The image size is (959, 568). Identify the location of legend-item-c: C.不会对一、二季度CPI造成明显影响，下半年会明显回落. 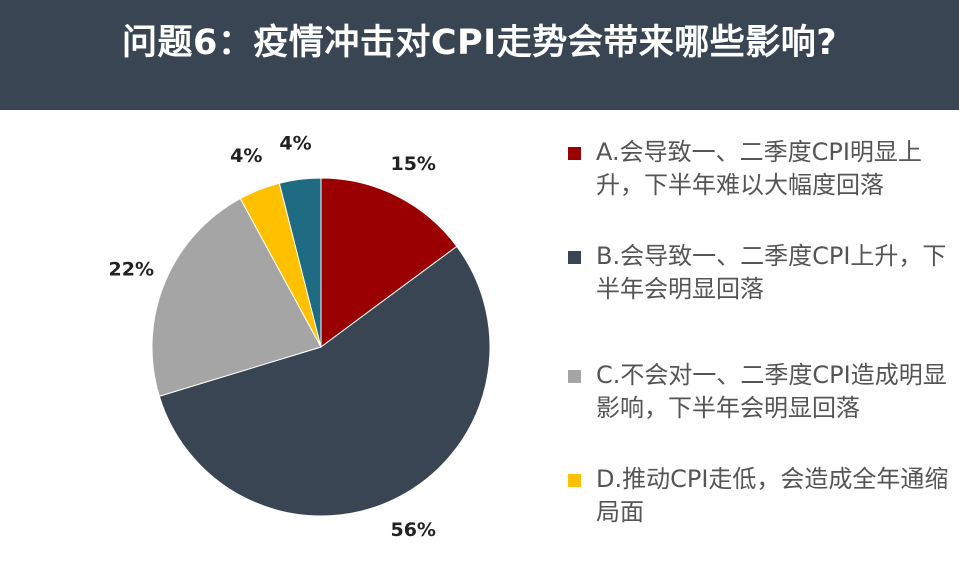
(760, 411).